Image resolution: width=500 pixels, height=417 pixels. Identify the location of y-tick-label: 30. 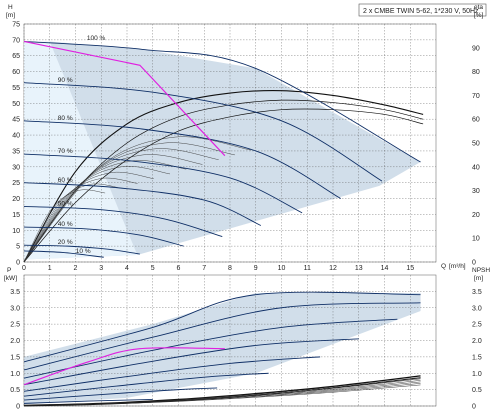
(16, 167).